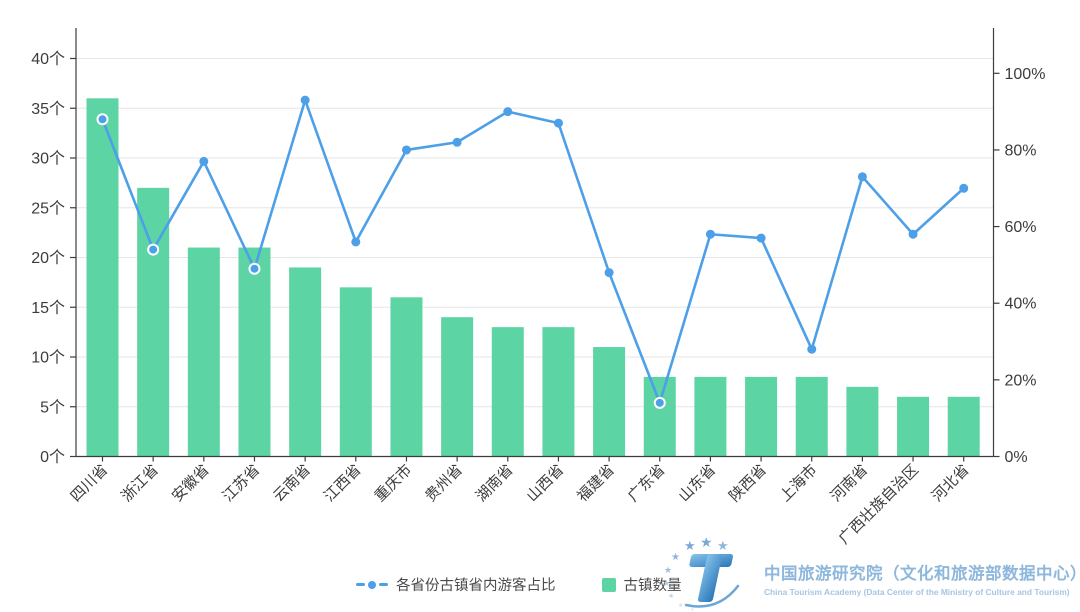 The width and height of the screenshot is (1080, 612). I want to click on x-axis-label-陕西省: 陕西省, so click(748, 483).